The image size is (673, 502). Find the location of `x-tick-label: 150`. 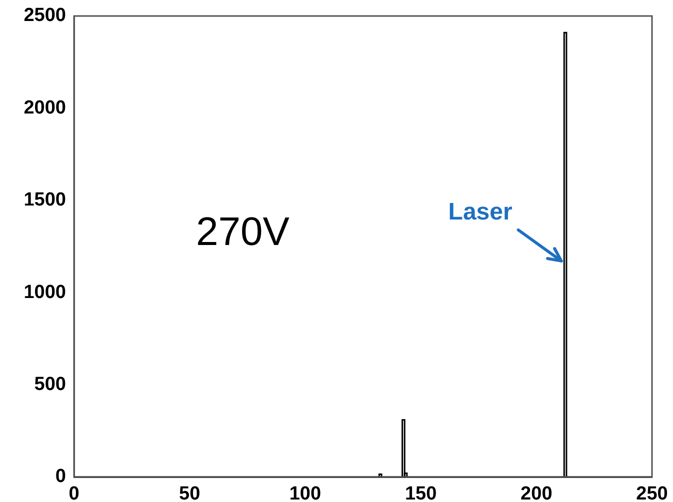

x-tick-label: 150 is located at coordinates (420, 493).